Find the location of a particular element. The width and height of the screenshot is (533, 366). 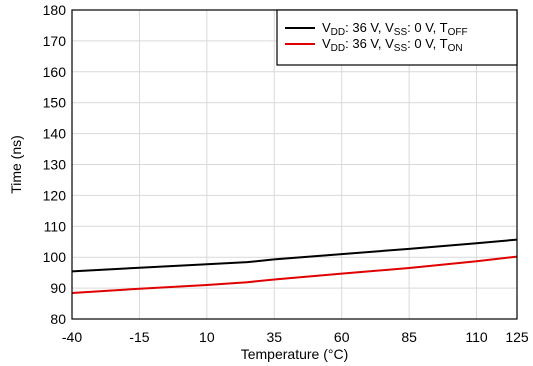

legend-label: VDD: 36 V, VSS: 0 V, TON is located at coordinates (392, 45).